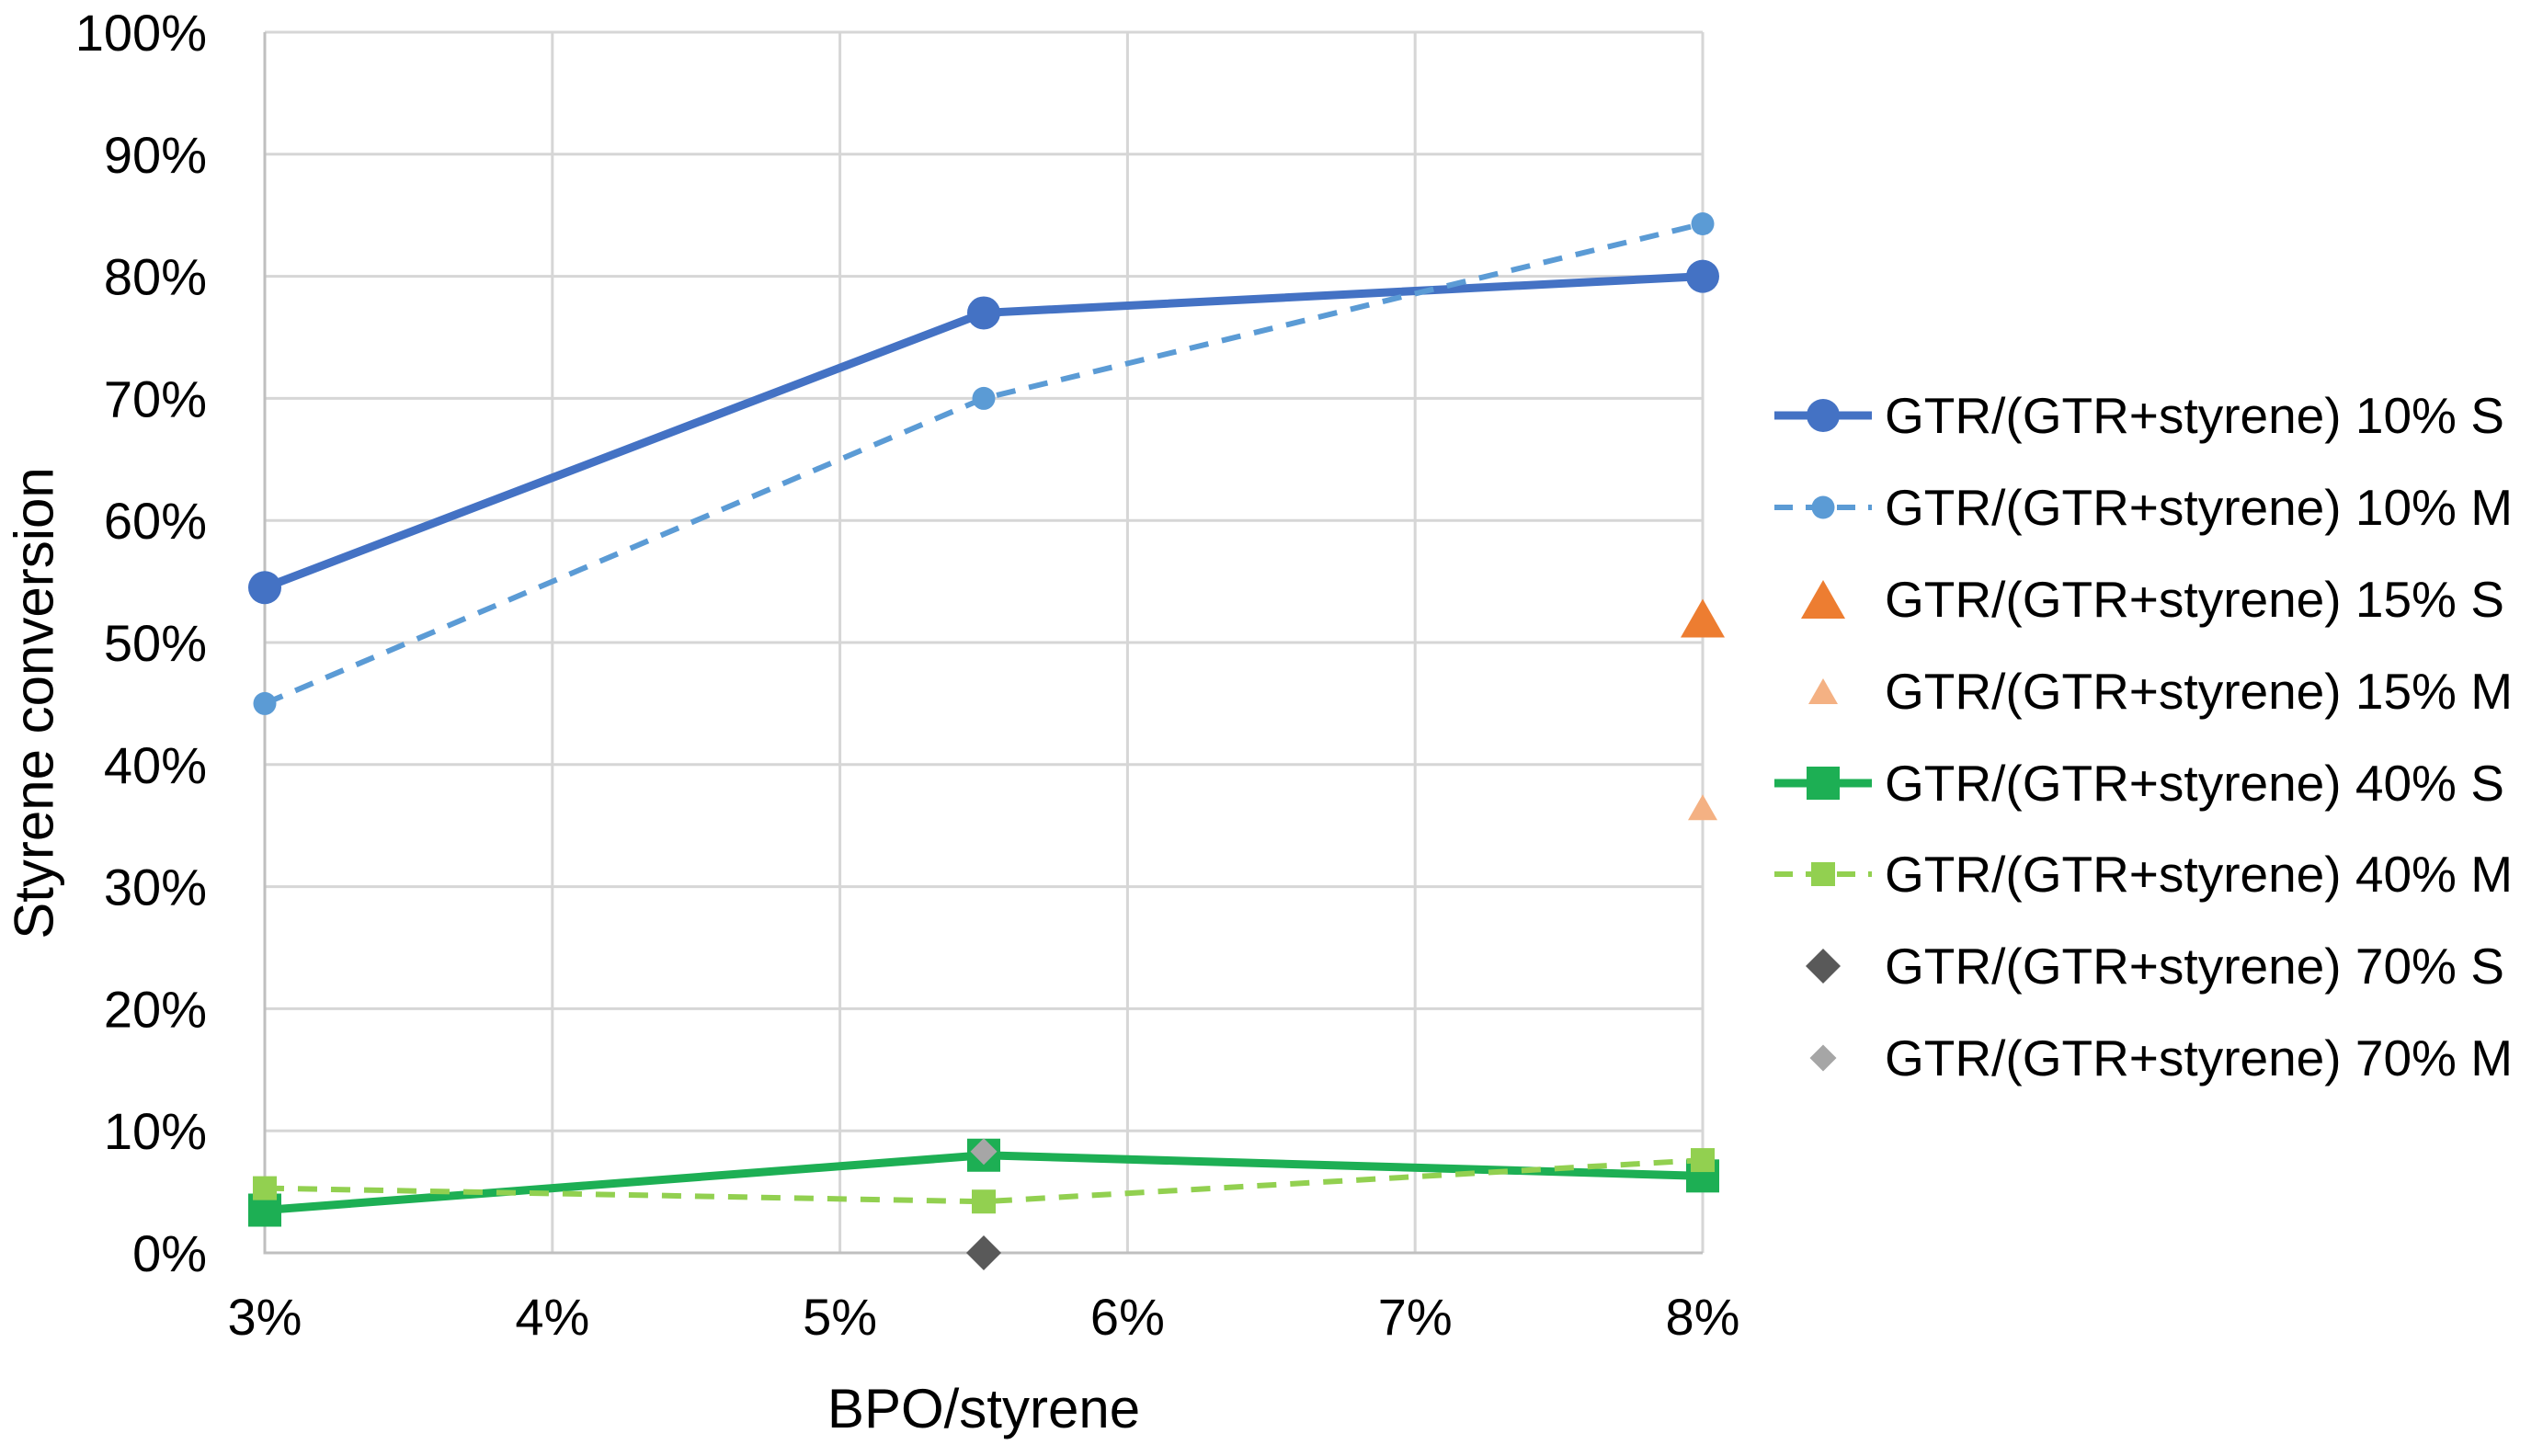 This screenshot has width=2543, height=1456. I want to click on y-tick-label: 100%, so click(141, 33).